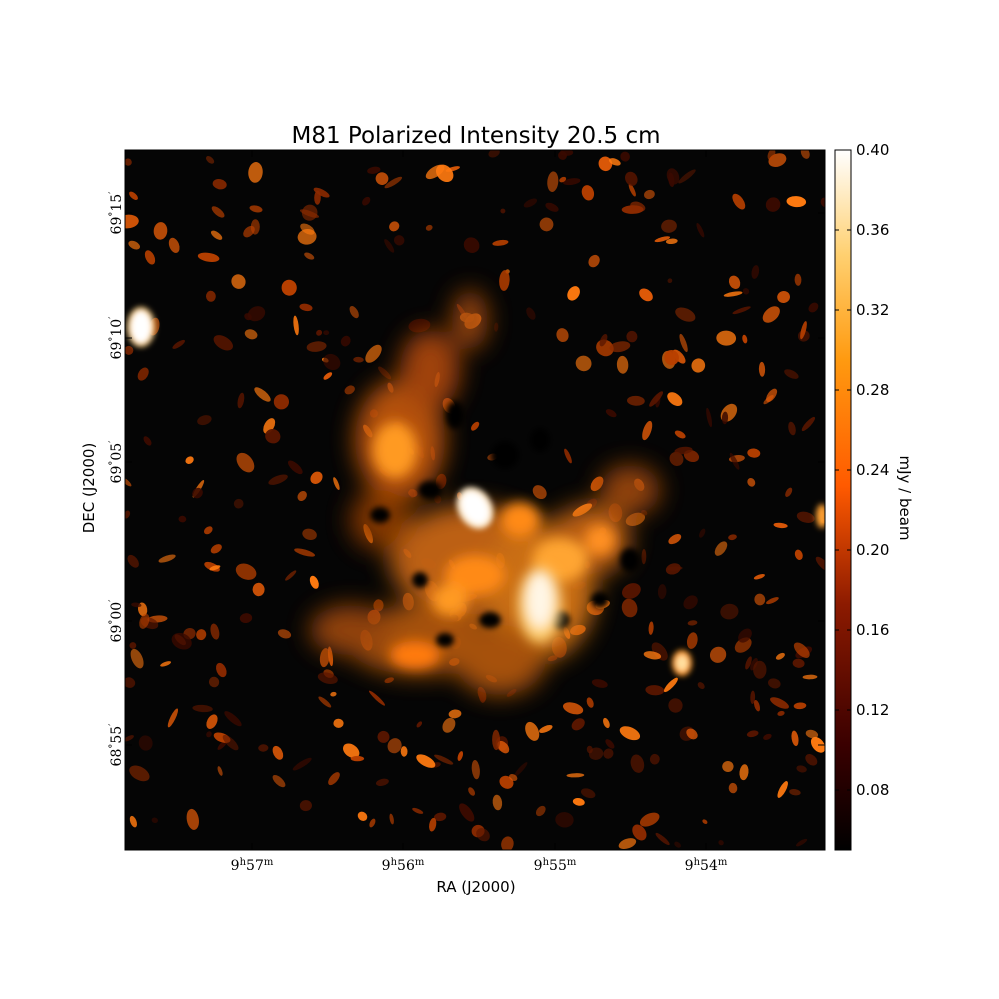 The height and width of the screenshot is (999, 999). Describe the element at coordinates (872, 790) in the screenshot. I see `colorbar-tick-label: 0.08` at that location.